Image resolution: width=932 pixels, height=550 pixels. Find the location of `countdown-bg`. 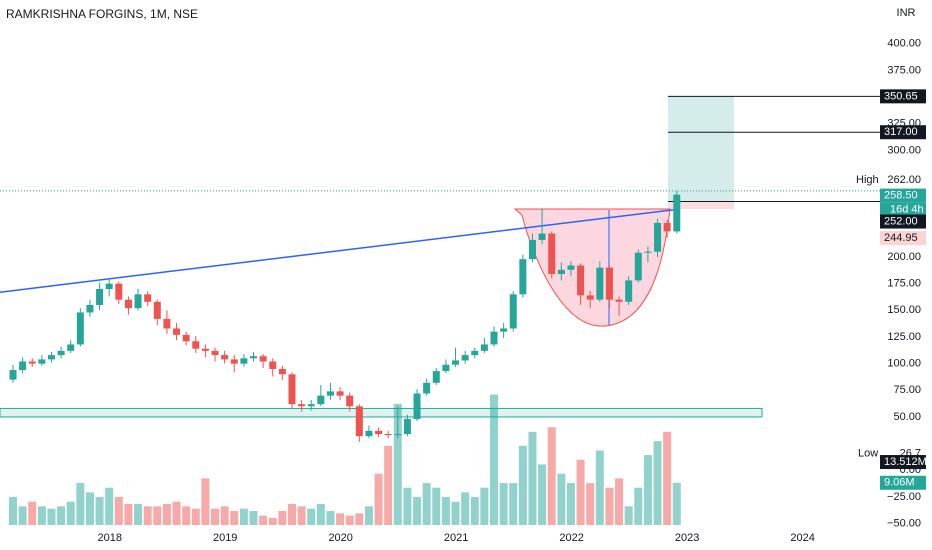

countdown-bg is located at coordinates (903, 209).